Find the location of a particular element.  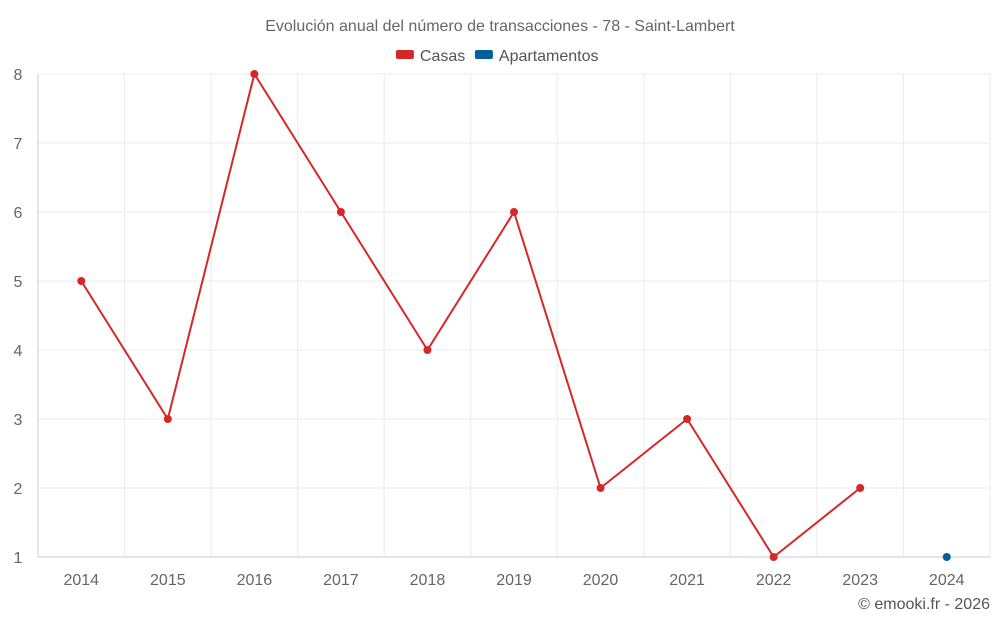

x-tick-label: 2023 is located at coordinates (860, 580).